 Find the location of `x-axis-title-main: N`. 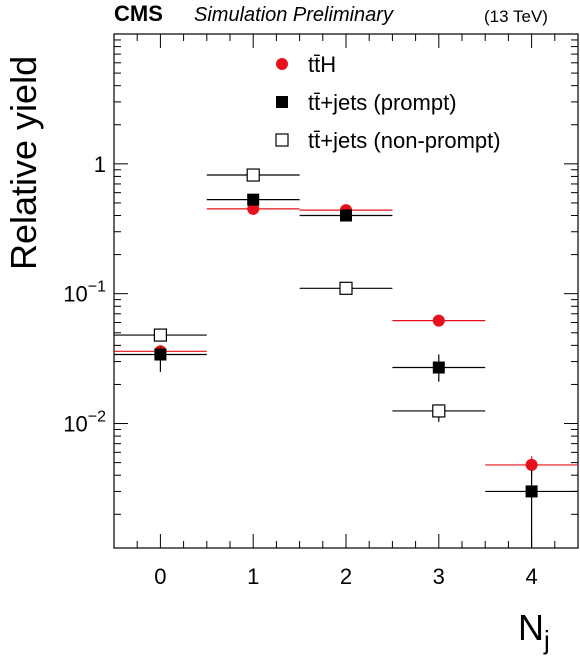

x-axis-title-main: N is located at coordinates (531, 627).